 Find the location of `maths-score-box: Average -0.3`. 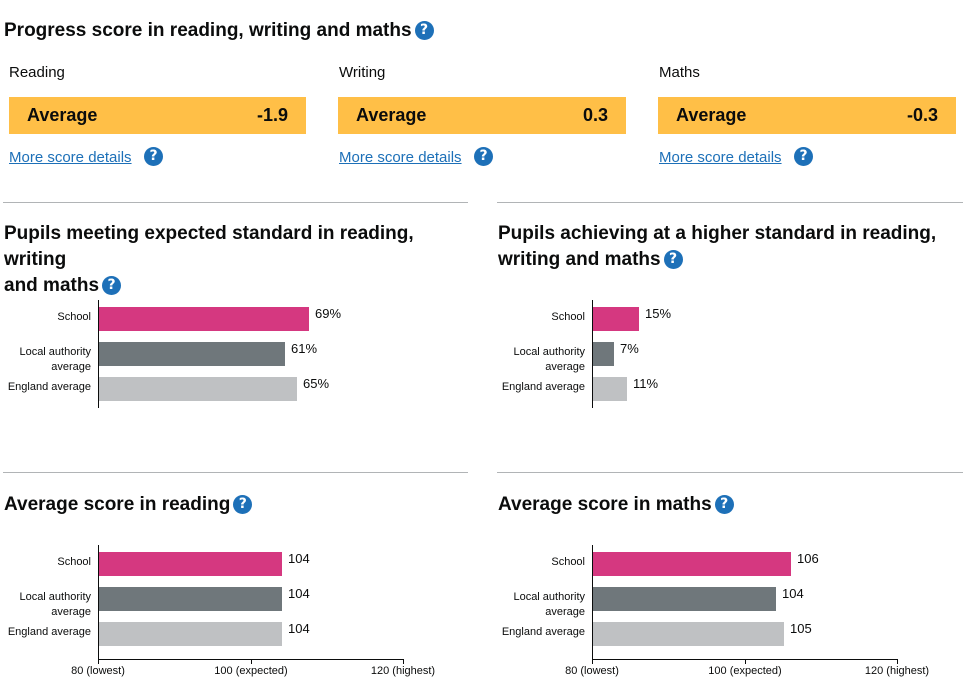

maths-score-box: Average -0.3 is located at coordinates (807, 115).